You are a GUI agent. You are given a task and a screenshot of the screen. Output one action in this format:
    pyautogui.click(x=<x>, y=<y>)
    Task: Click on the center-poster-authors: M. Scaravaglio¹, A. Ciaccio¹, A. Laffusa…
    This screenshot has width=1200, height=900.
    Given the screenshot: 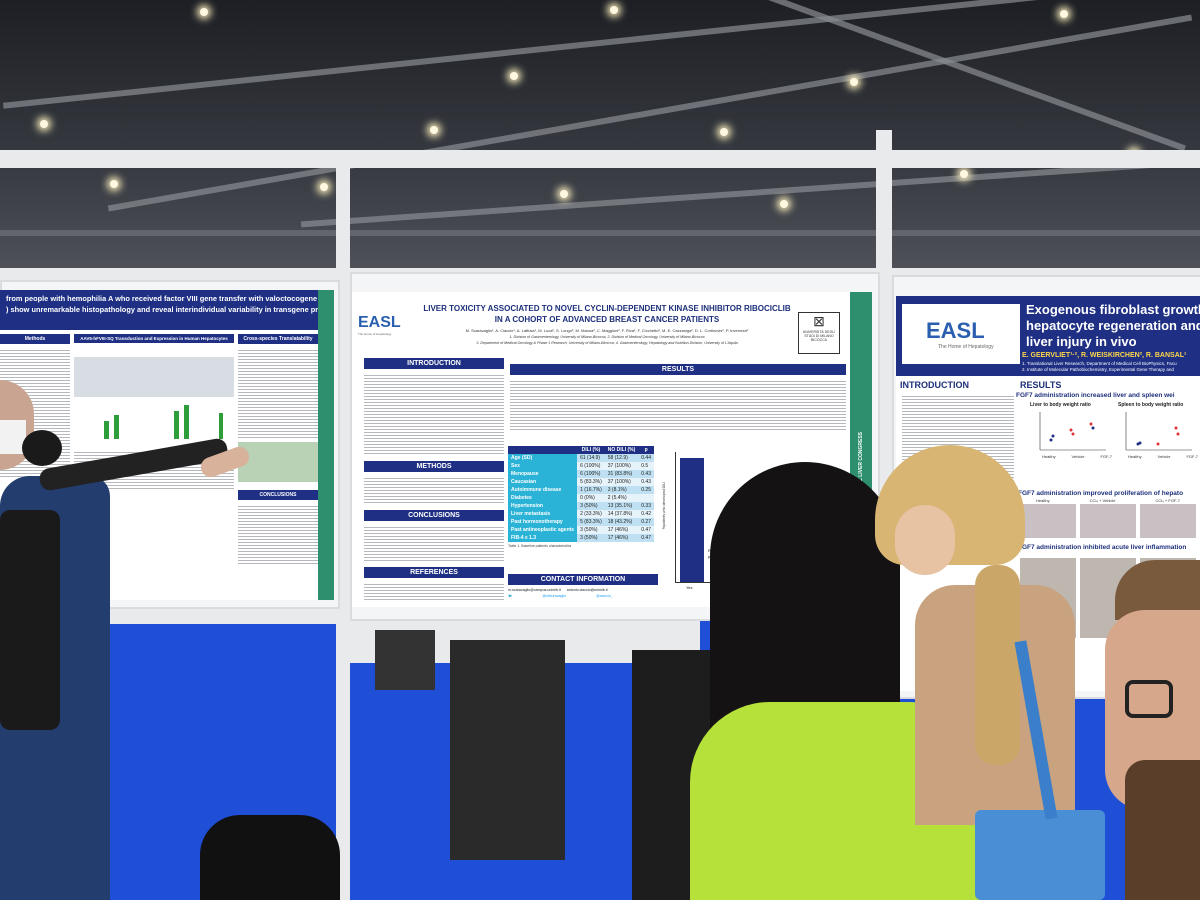 What is the action you would take?
    pyautogui.click(x=607, y=330)
    